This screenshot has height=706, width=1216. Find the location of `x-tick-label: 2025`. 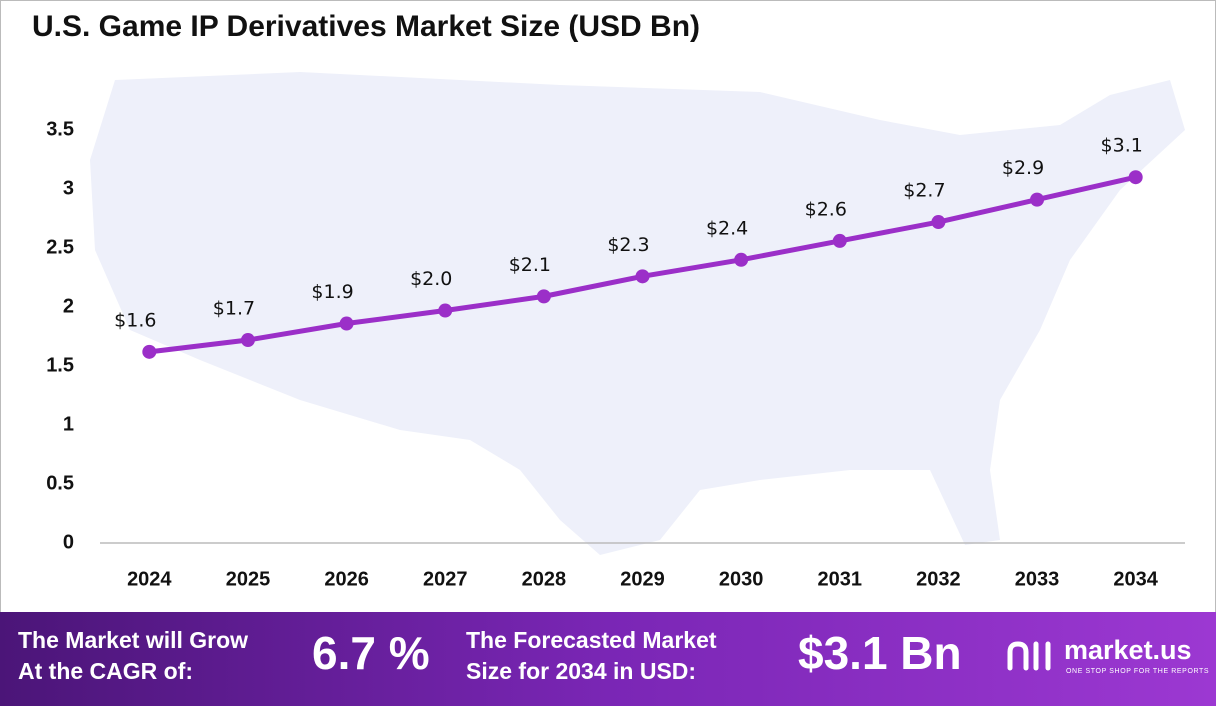

x-tick-label: 2025 is located at coordinates (248, 579).